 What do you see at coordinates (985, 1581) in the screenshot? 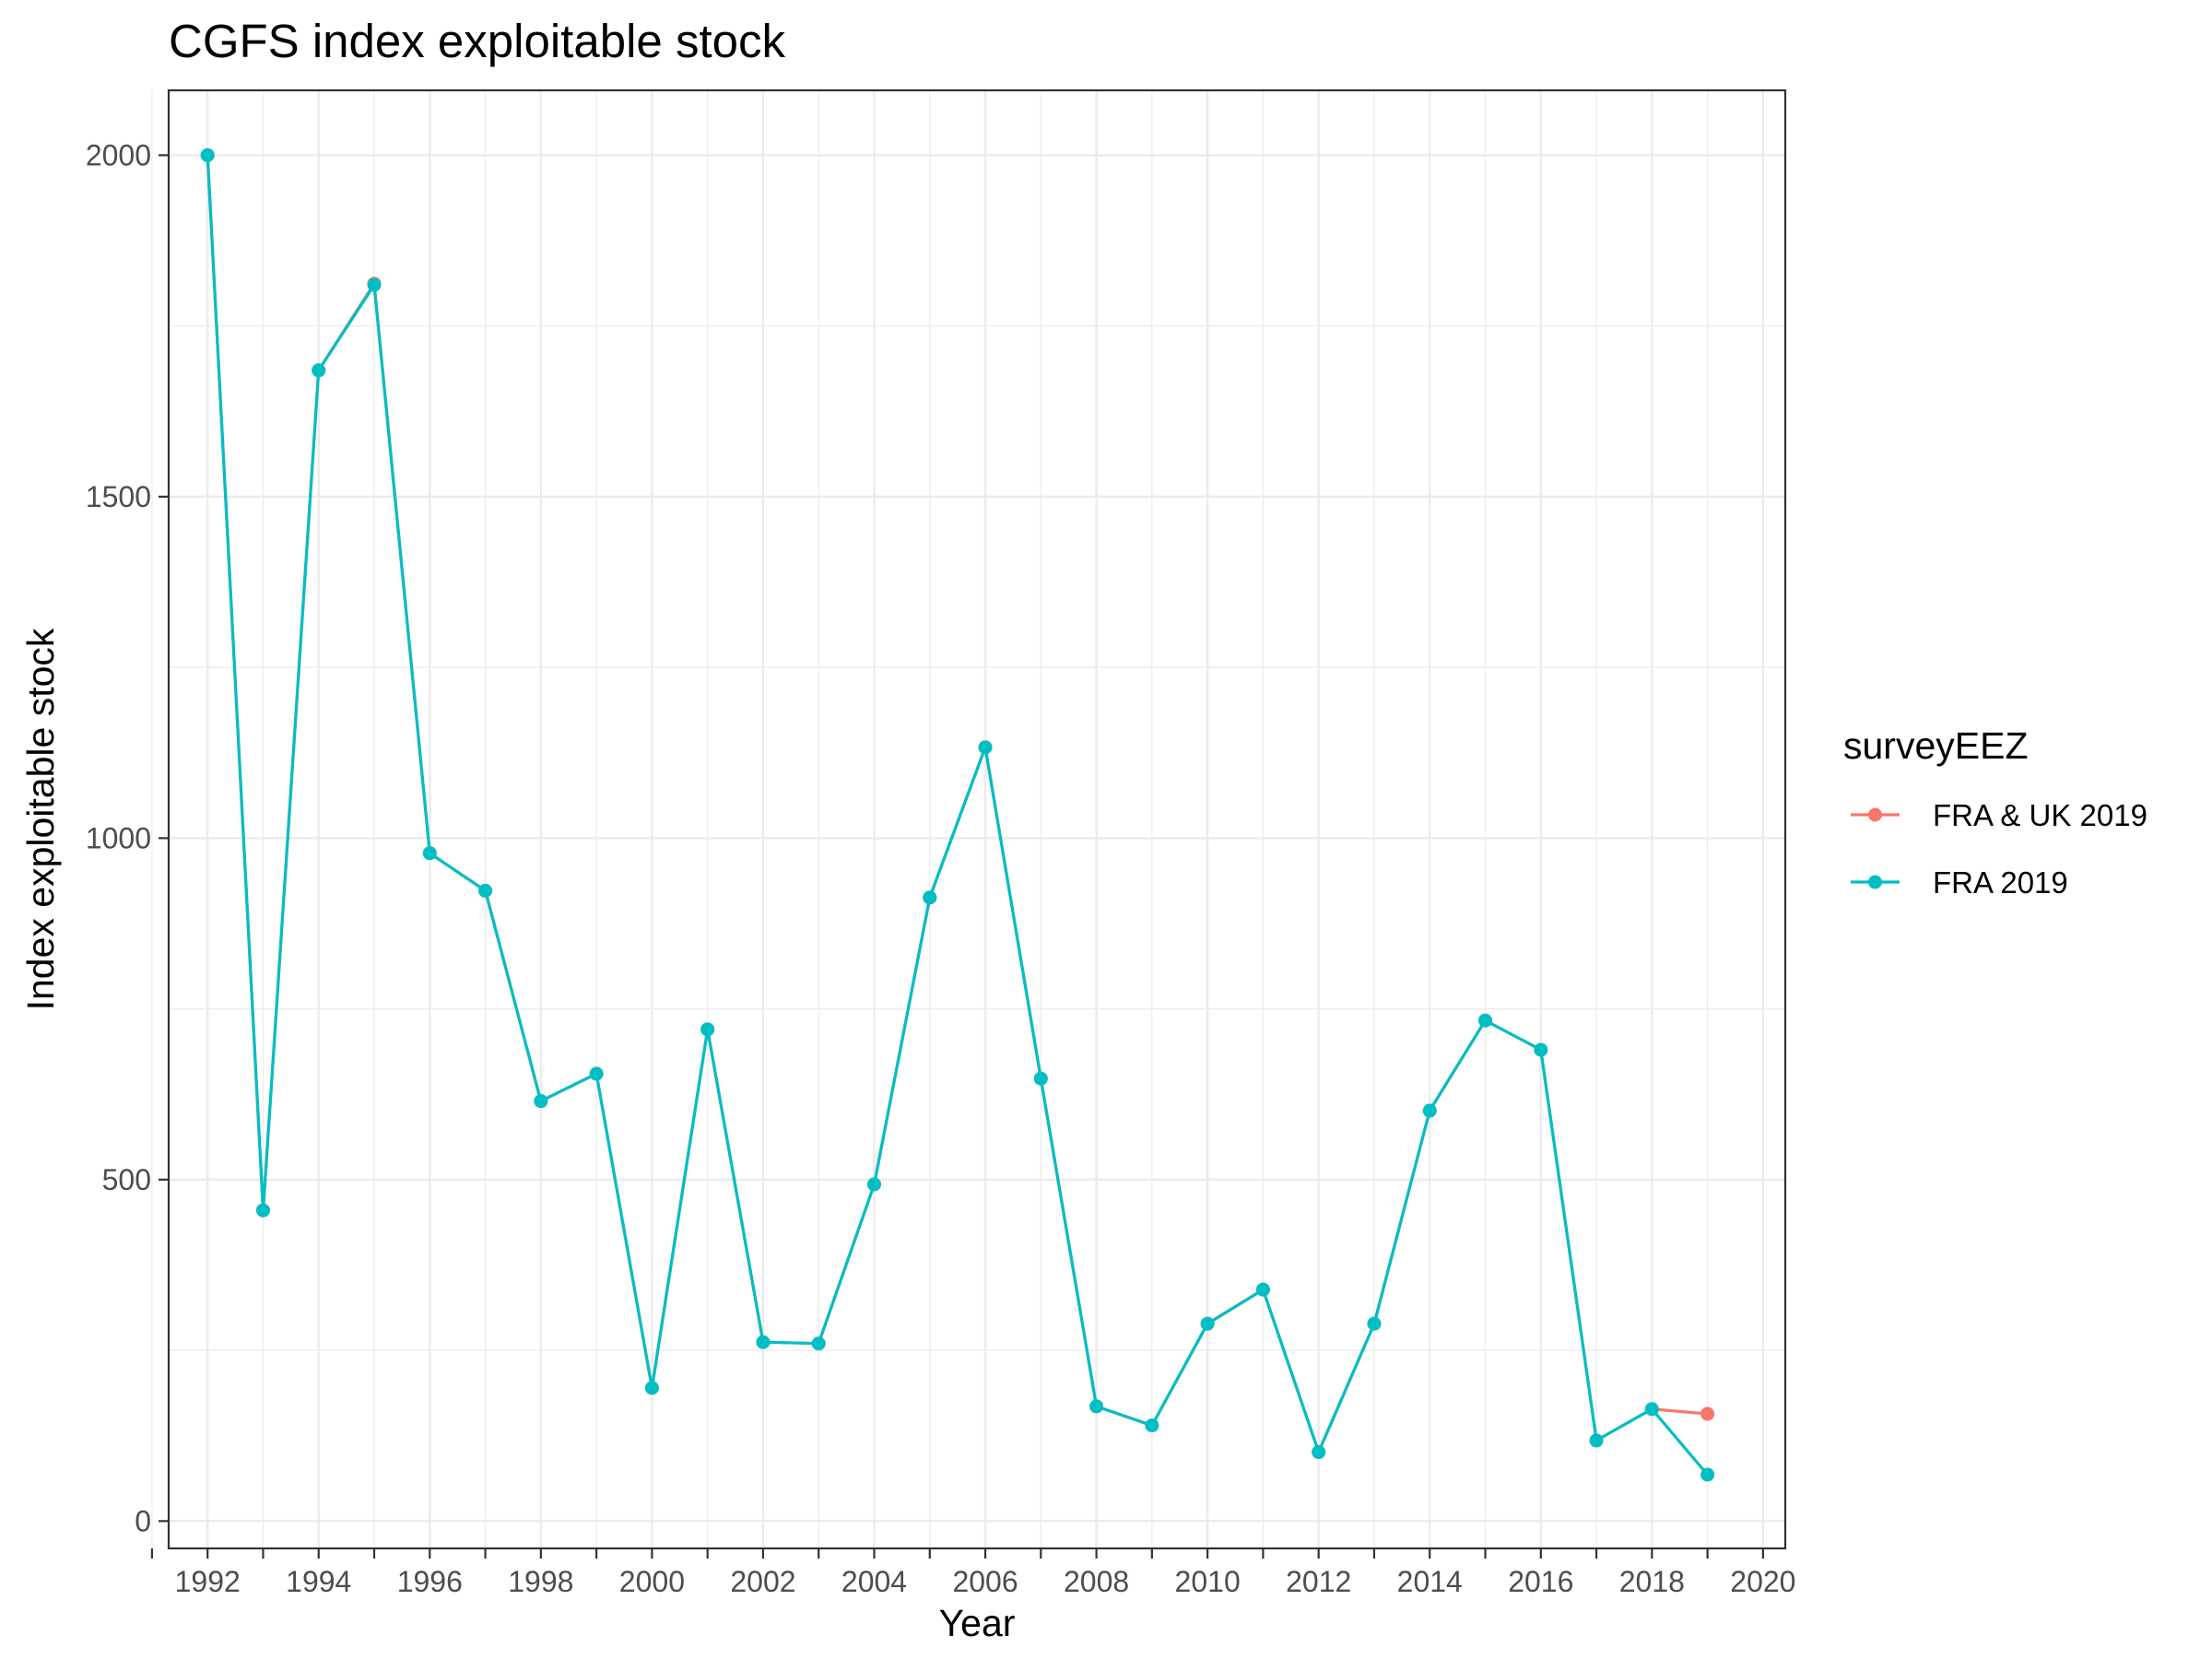
I see `x-tick-label: 2006` at bounding box center [985, 1581].